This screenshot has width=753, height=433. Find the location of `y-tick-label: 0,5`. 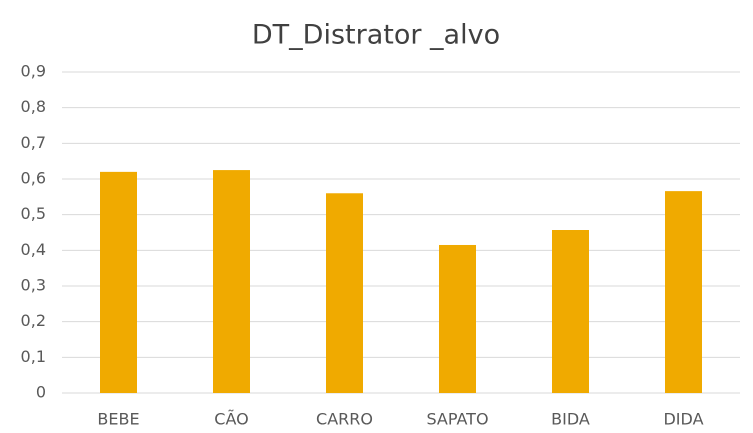

y-tick-label: 0,5 is located at coordinates (33, 213).